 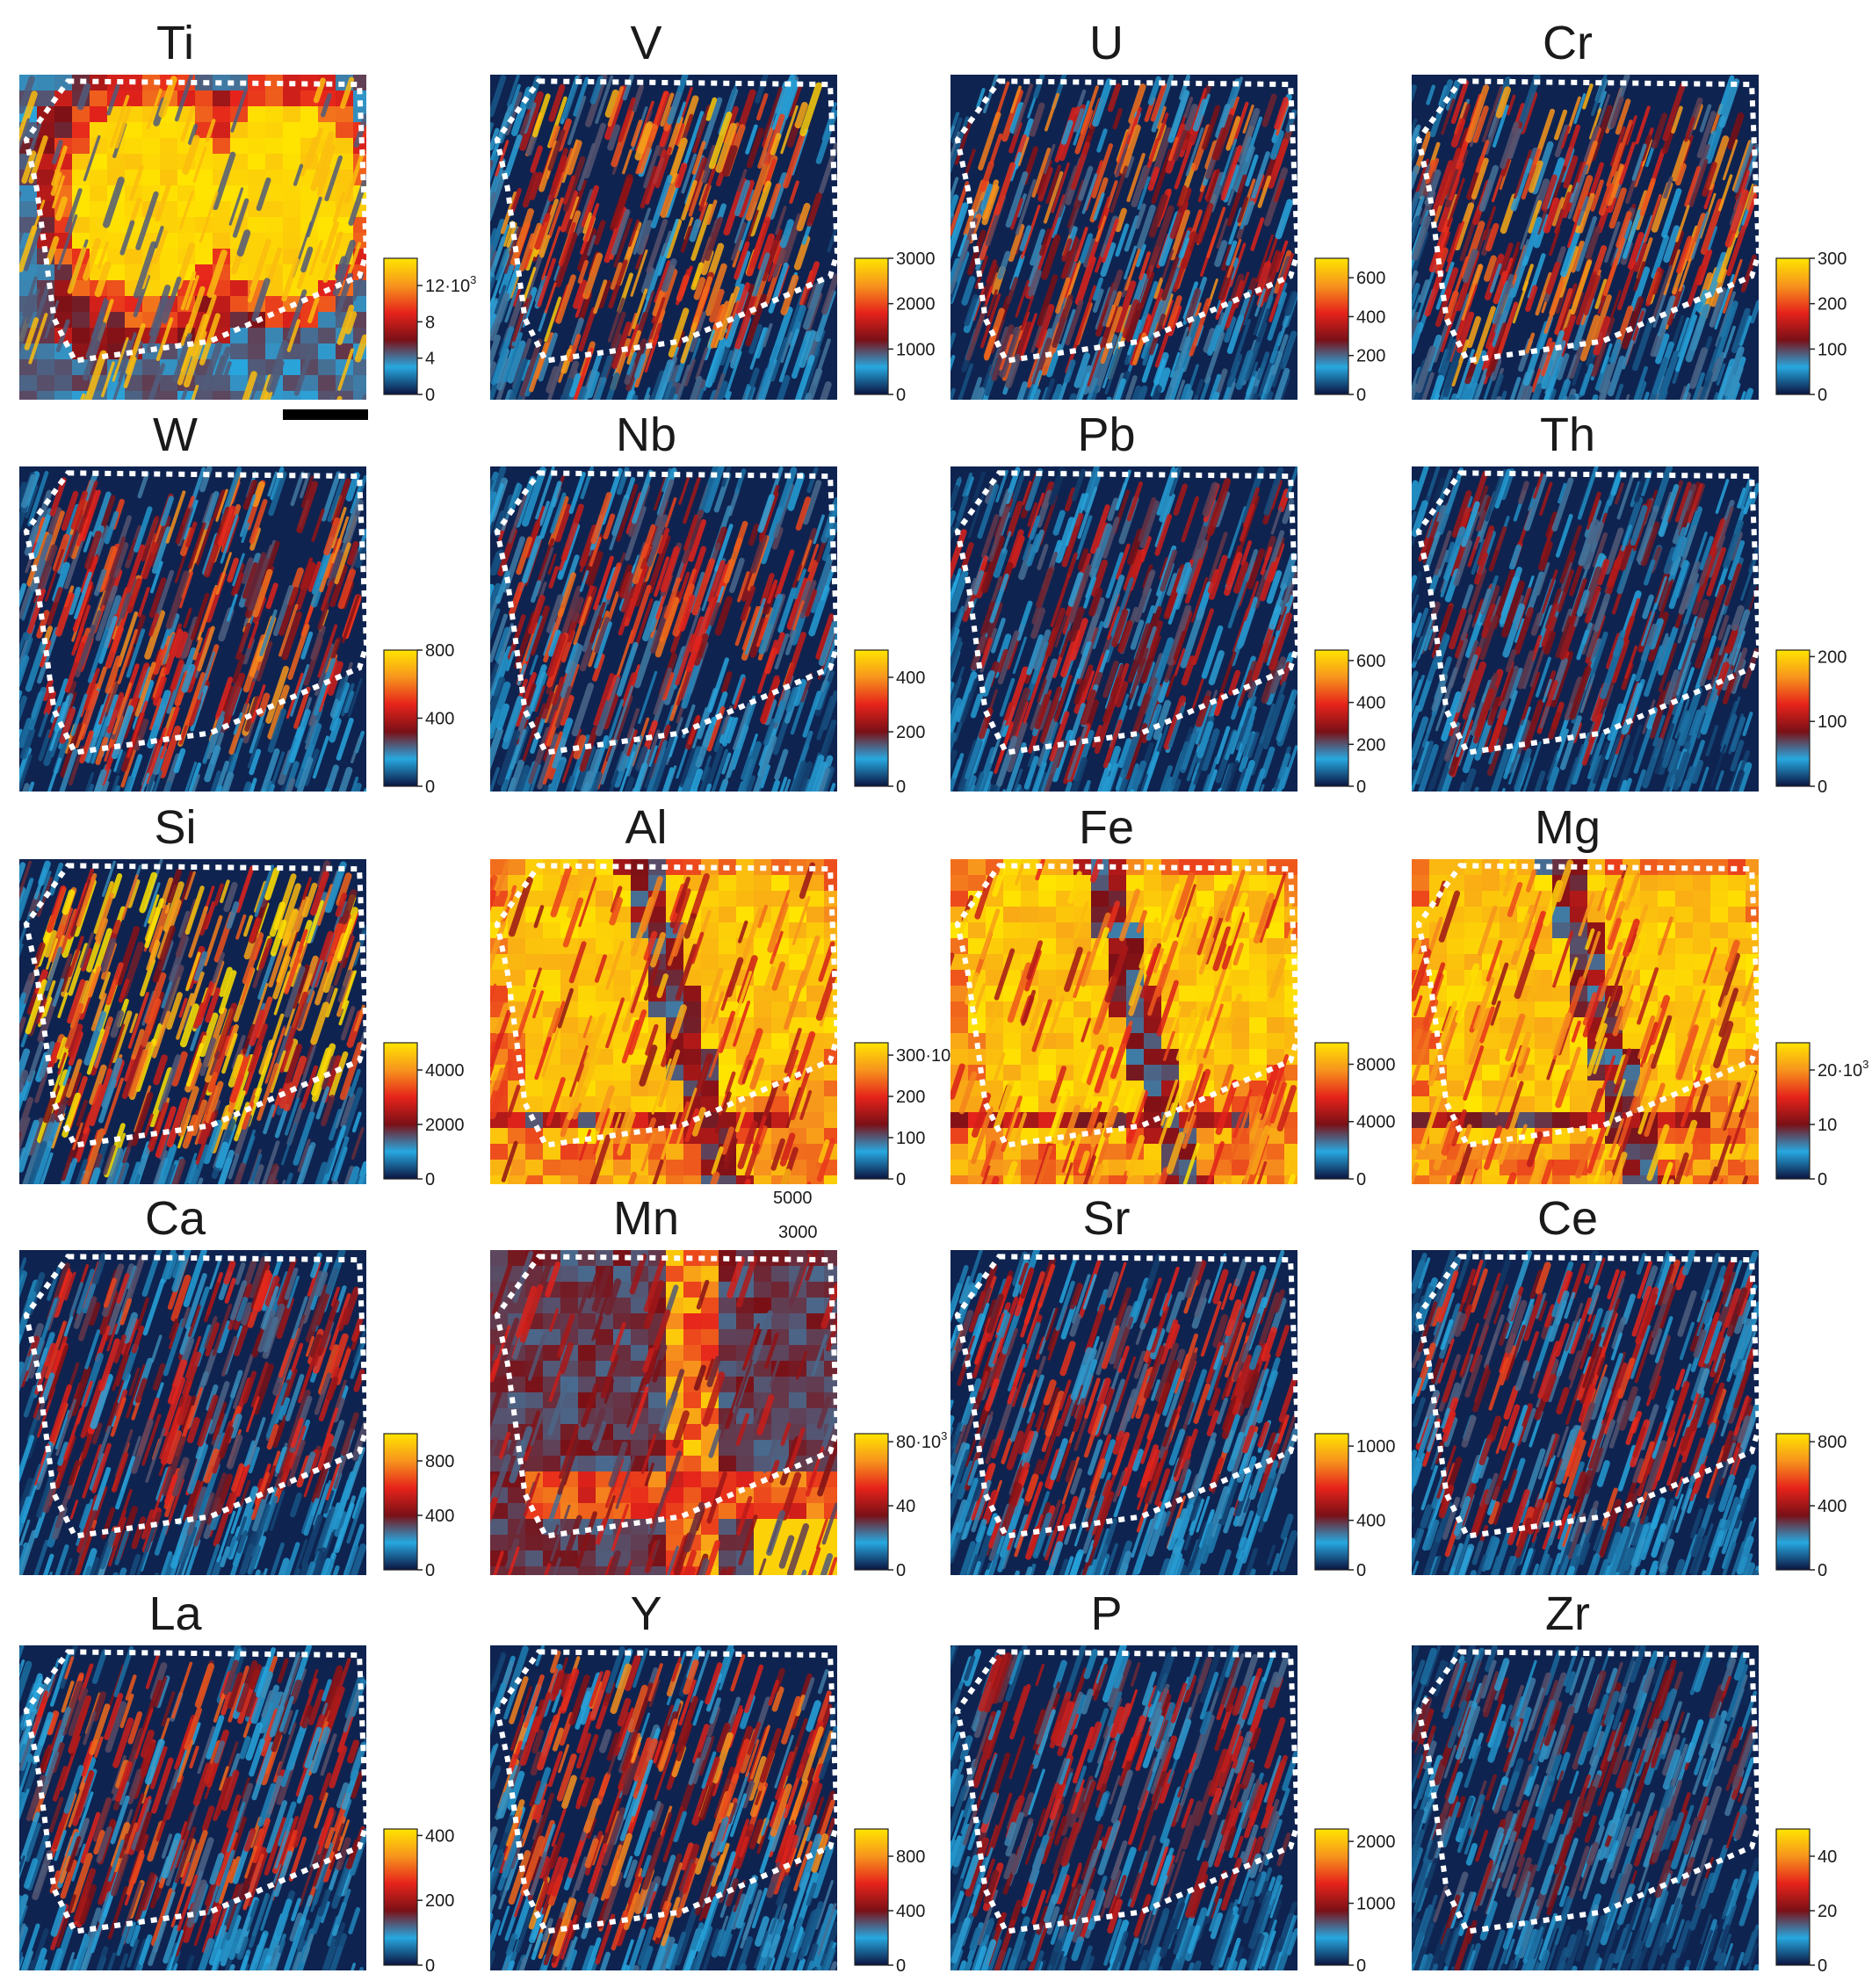 What do you see at coordinates (450, 284) in the screenshot?
I see `colorbar-tick-label: 12·103` at bounding box center [450, 284].